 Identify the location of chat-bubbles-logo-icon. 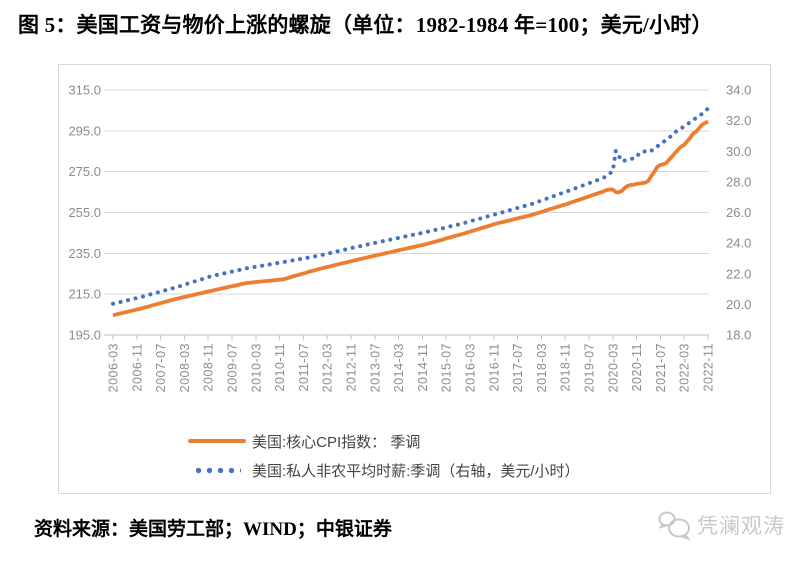
(675, 526).